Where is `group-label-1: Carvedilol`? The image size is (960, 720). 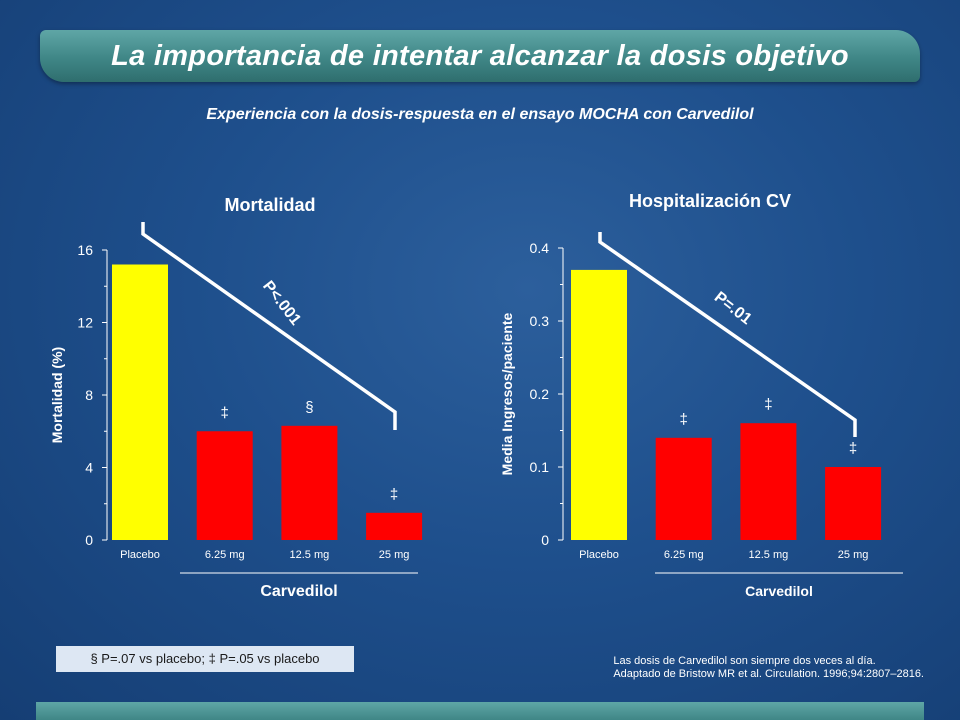 group-label-1: Carvedilol is located at coordinates (298, 591).